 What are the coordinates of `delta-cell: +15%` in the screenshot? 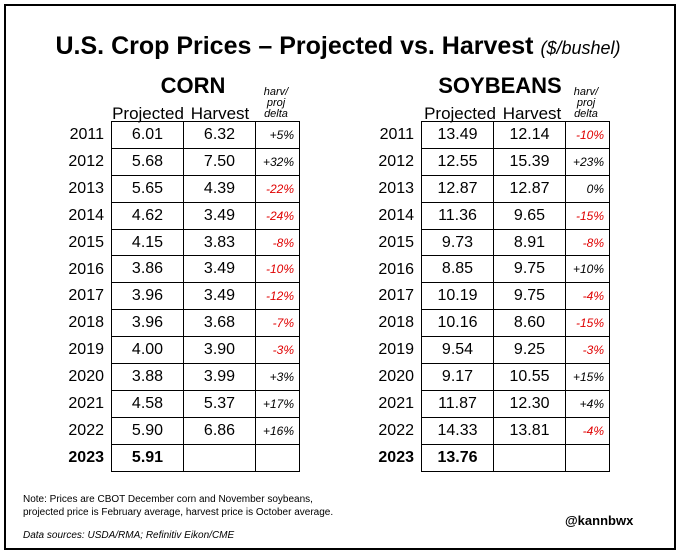 It's located at (587, 377).